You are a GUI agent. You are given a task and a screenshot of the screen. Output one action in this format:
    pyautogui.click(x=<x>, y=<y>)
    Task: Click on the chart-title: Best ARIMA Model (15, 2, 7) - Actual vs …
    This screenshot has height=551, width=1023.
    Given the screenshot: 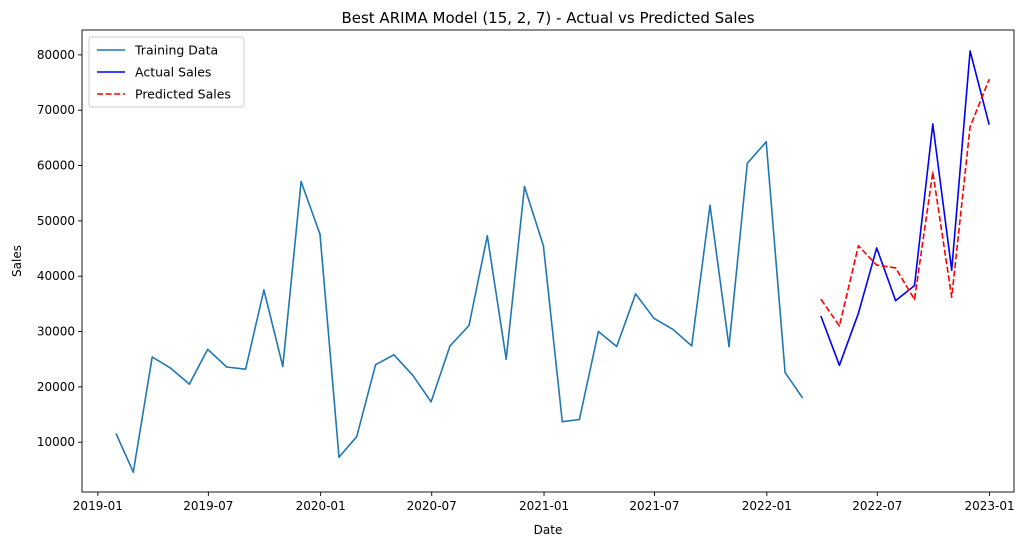 What is the action you would take?
    pyautogui.click(x=547, y=18)
    